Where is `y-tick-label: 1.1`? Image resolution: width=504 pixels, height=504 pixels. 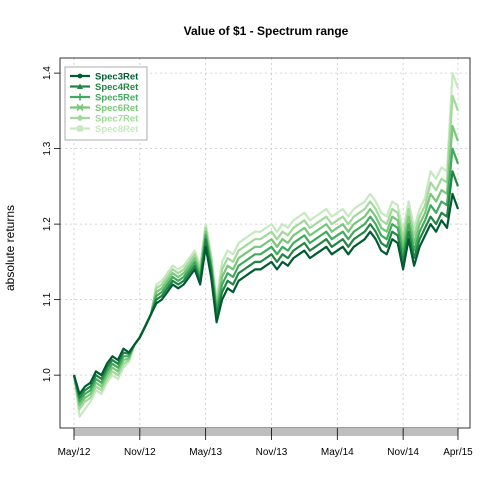
y-tick-label: 1.1 is located at coordinates (47, 299).